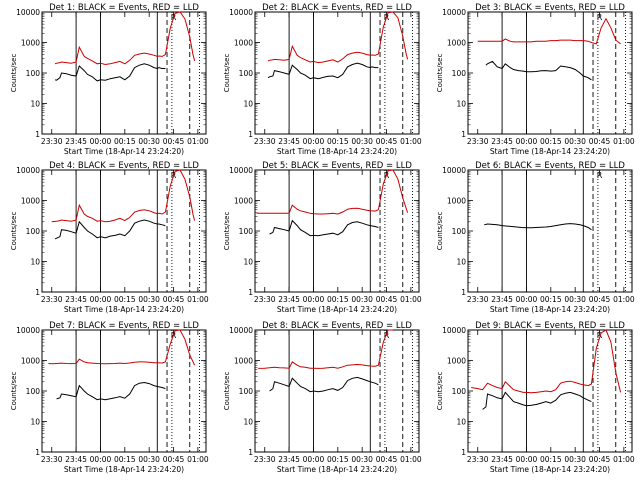 This screenshot has width=640, height=480. I want to click on chart-title: Det 5: BLACK = Events, RED = LLD, so click(337, 166).